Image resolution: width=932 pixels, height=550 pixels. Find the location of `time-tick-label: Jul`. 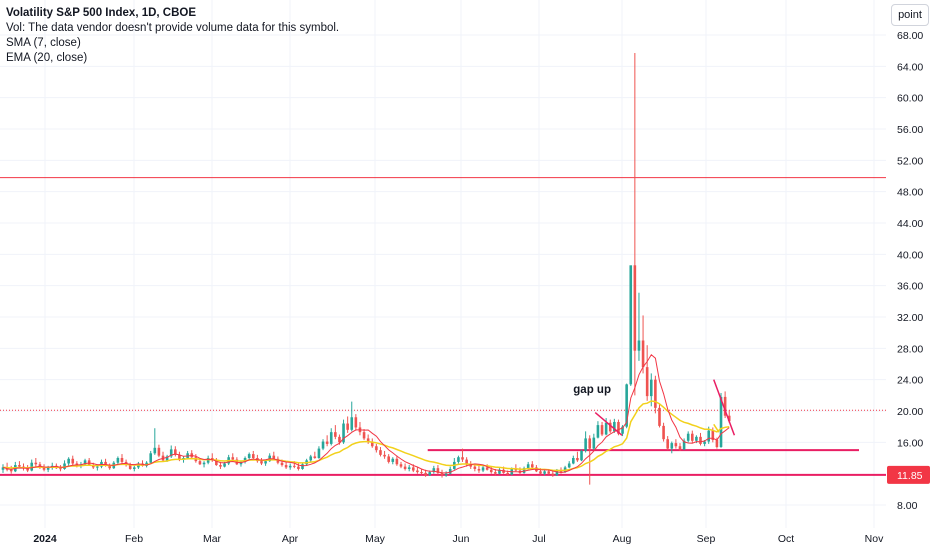

time-tick-label: Jul is located at coordinates (538, 539).